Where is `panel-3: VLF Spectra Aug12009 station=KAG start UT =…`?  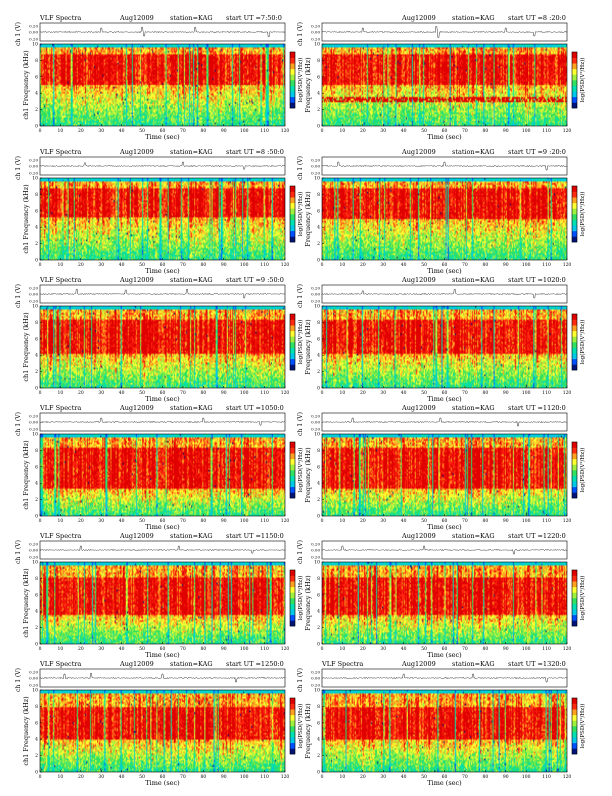 panel-3: VLF Spectra Aug12009 station=KAG start UT =… is located at coordinates (159, 211).